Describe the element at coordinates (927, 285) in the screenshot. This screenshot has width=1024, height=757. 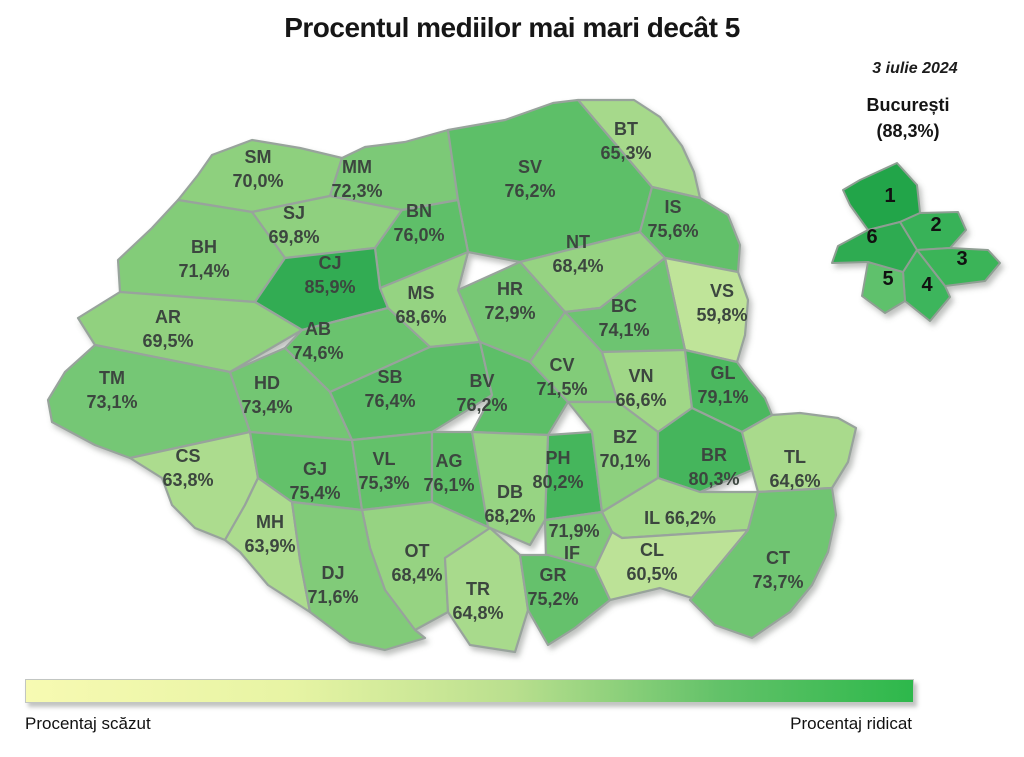
I see `bucharest-sector-4-label: 4` at that location.